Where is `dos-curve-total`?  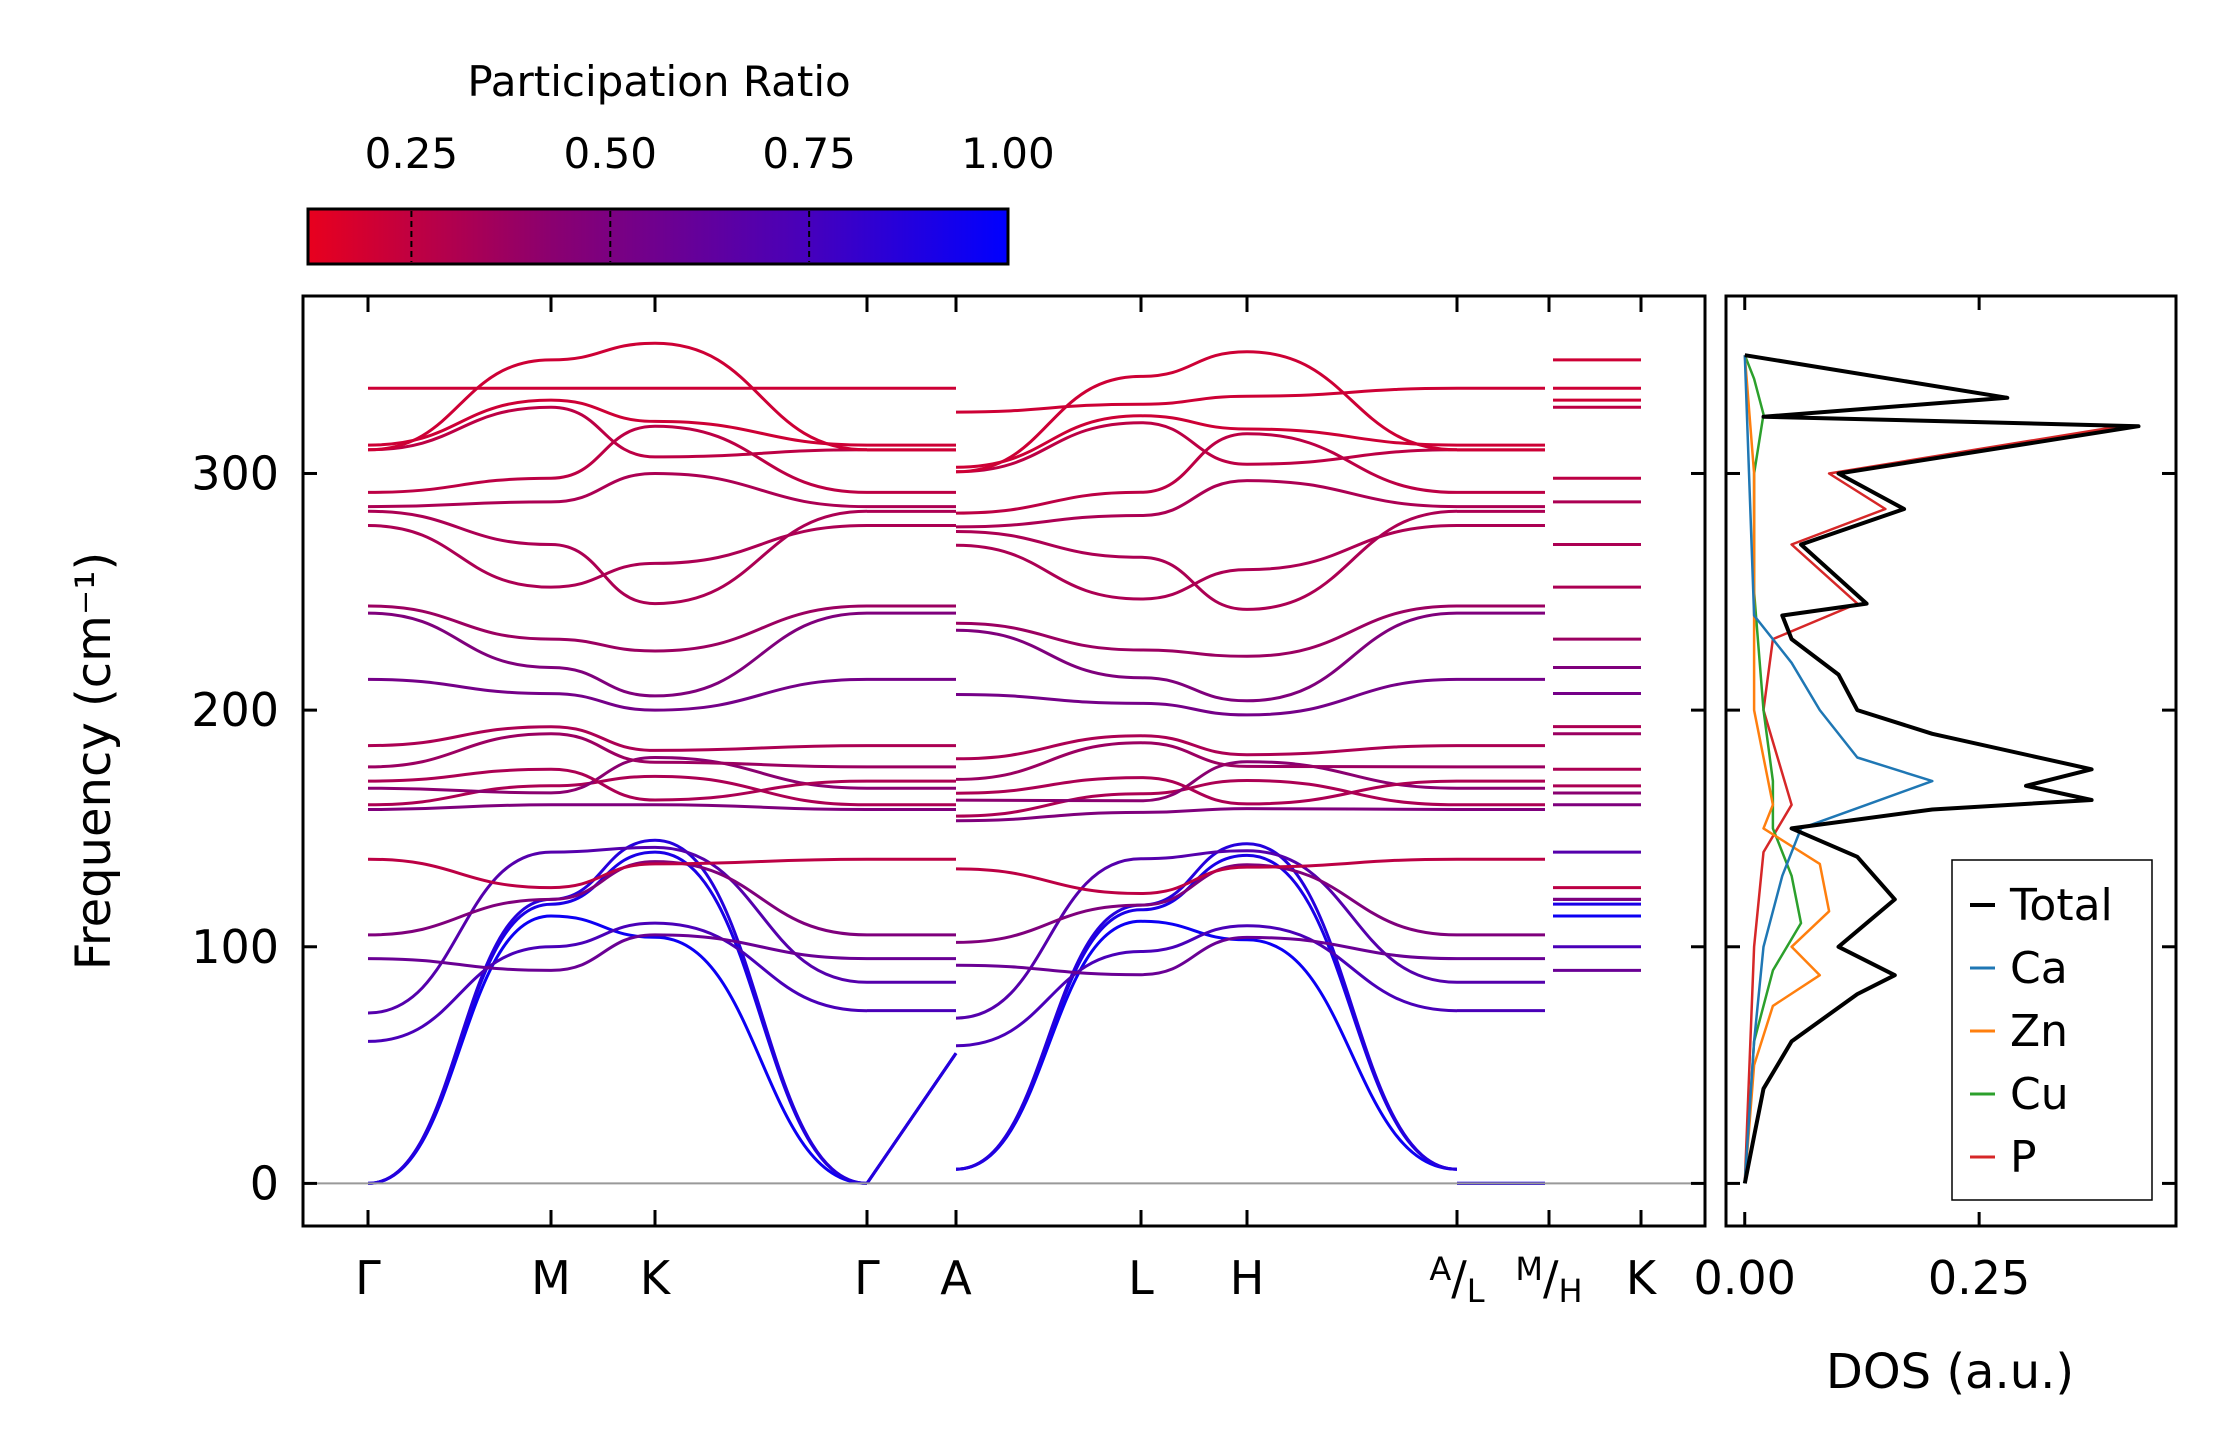
dos-curve-total is located at coordinates (1941, 768).